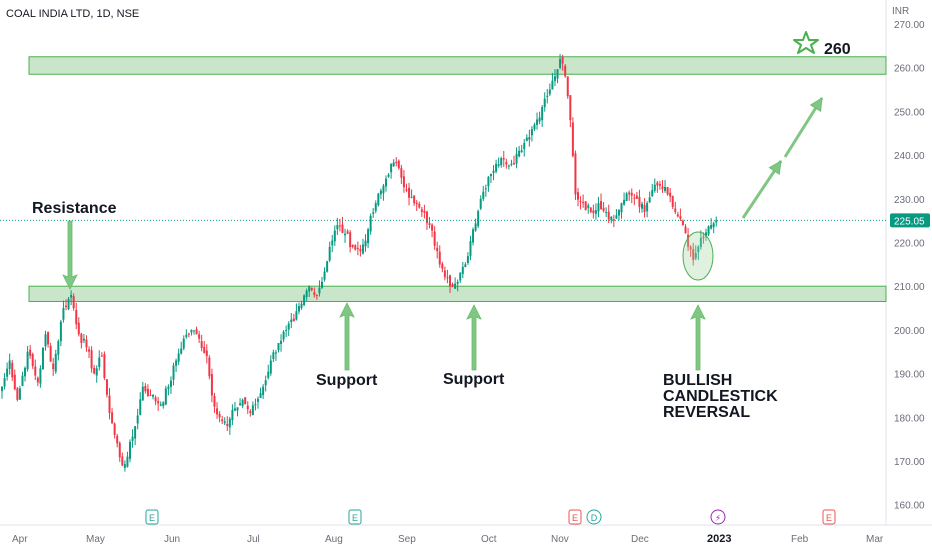 The width and height of the screenshot is (932, 555). I want to click on bullish-label-line-3: REVERSAL, so click(706, 412).